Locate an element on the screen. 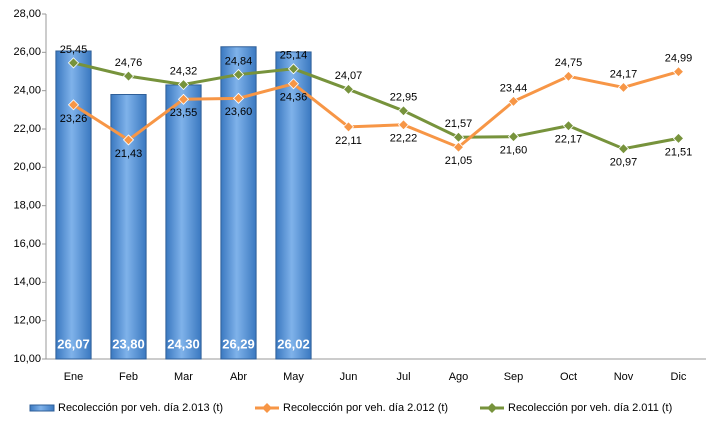 This screenshot has width=716, height=425. y-tick-label: 14,00 is located at coordinates (27, 282).